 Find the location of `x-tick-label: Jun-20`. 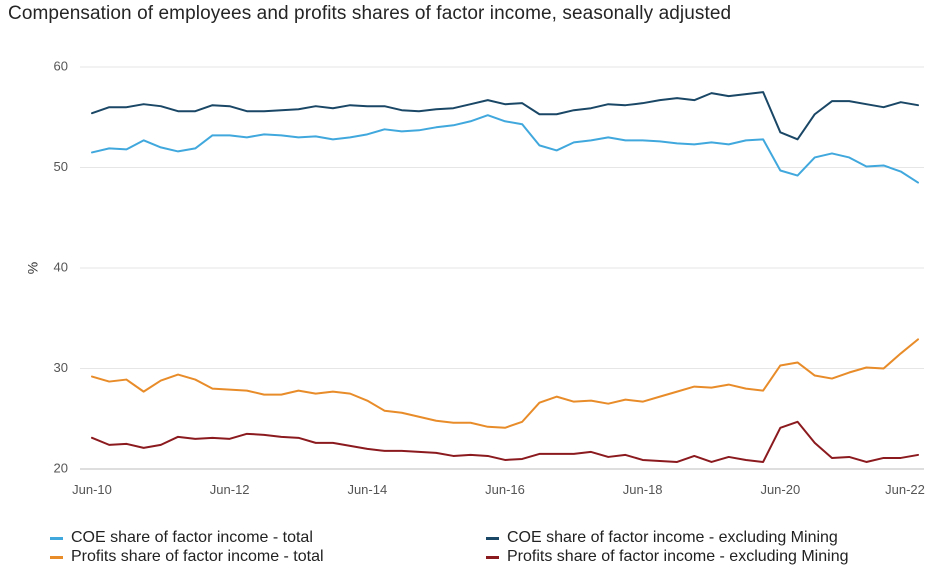

x-tick-label: Jun-20 is located at coordinates (780, 489).